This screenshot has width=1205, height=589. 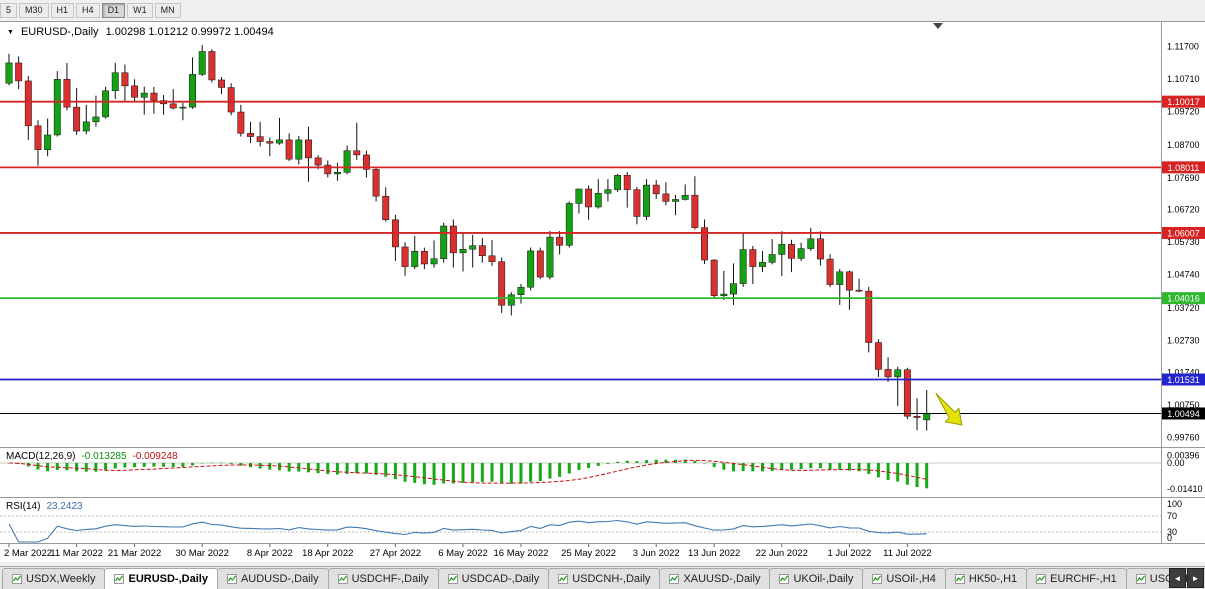 I want to click on tab-usdx-weekly: USDX,Weekly, so click(x=54, y=578).